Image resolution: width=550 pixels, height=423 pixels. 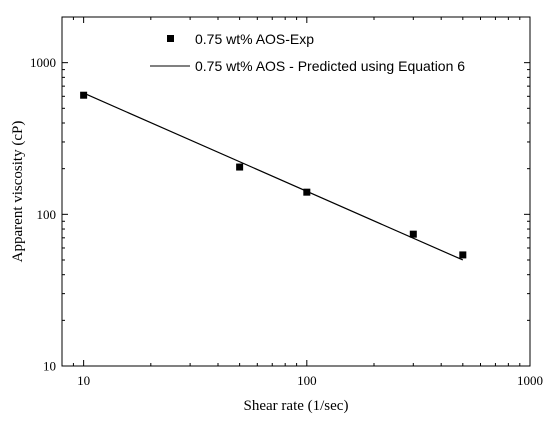 I want to click on x-tick-label: 10, so click(x=83, y=380).